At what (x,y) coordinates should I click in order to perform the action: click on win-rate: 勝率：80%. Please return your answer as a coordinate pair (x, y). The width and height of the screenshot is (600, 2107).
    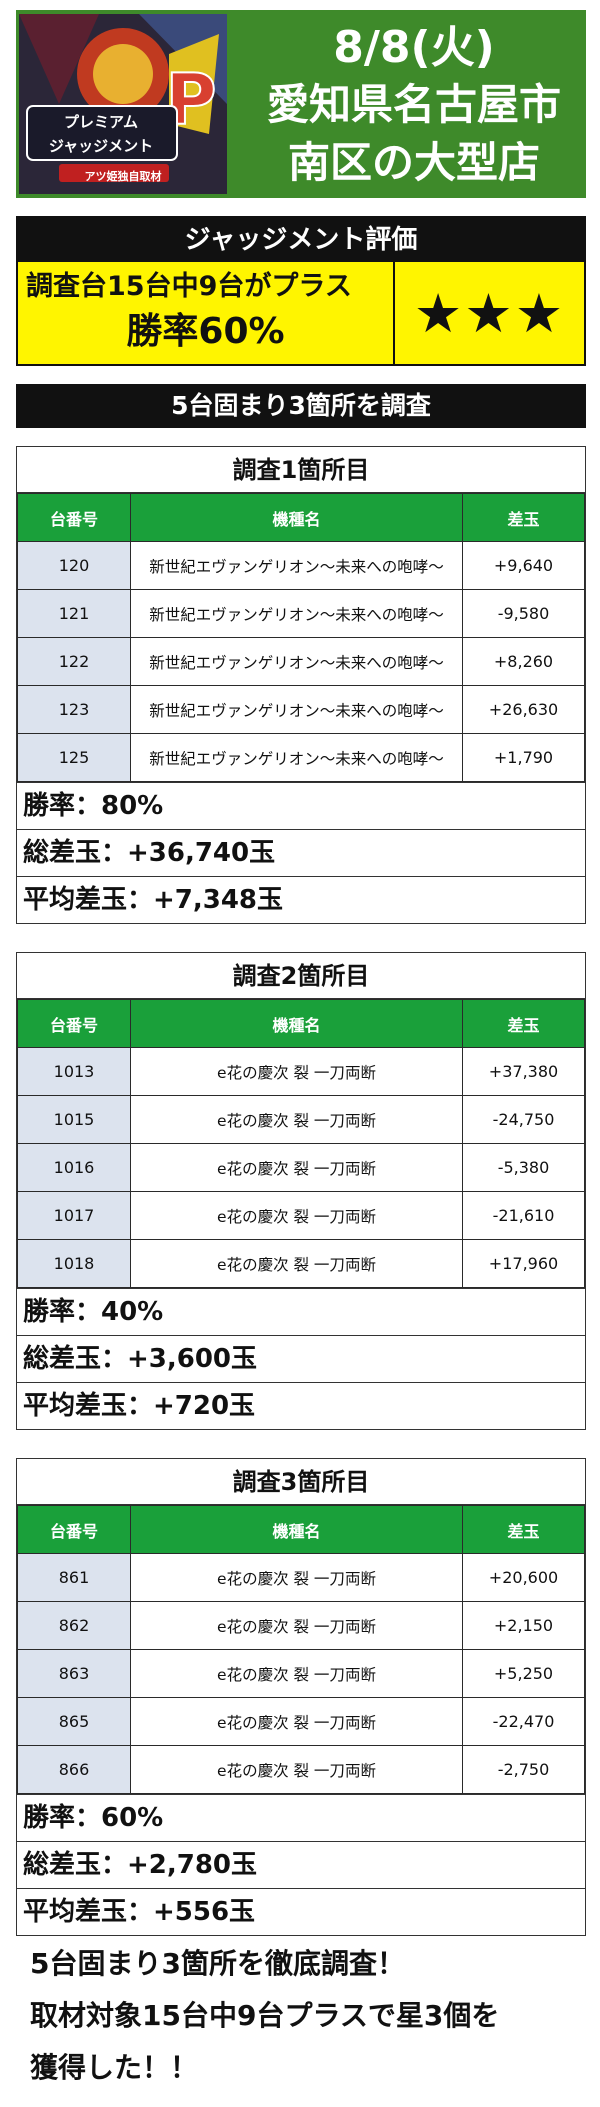
    Looking at the image, I should click on (301, 805).